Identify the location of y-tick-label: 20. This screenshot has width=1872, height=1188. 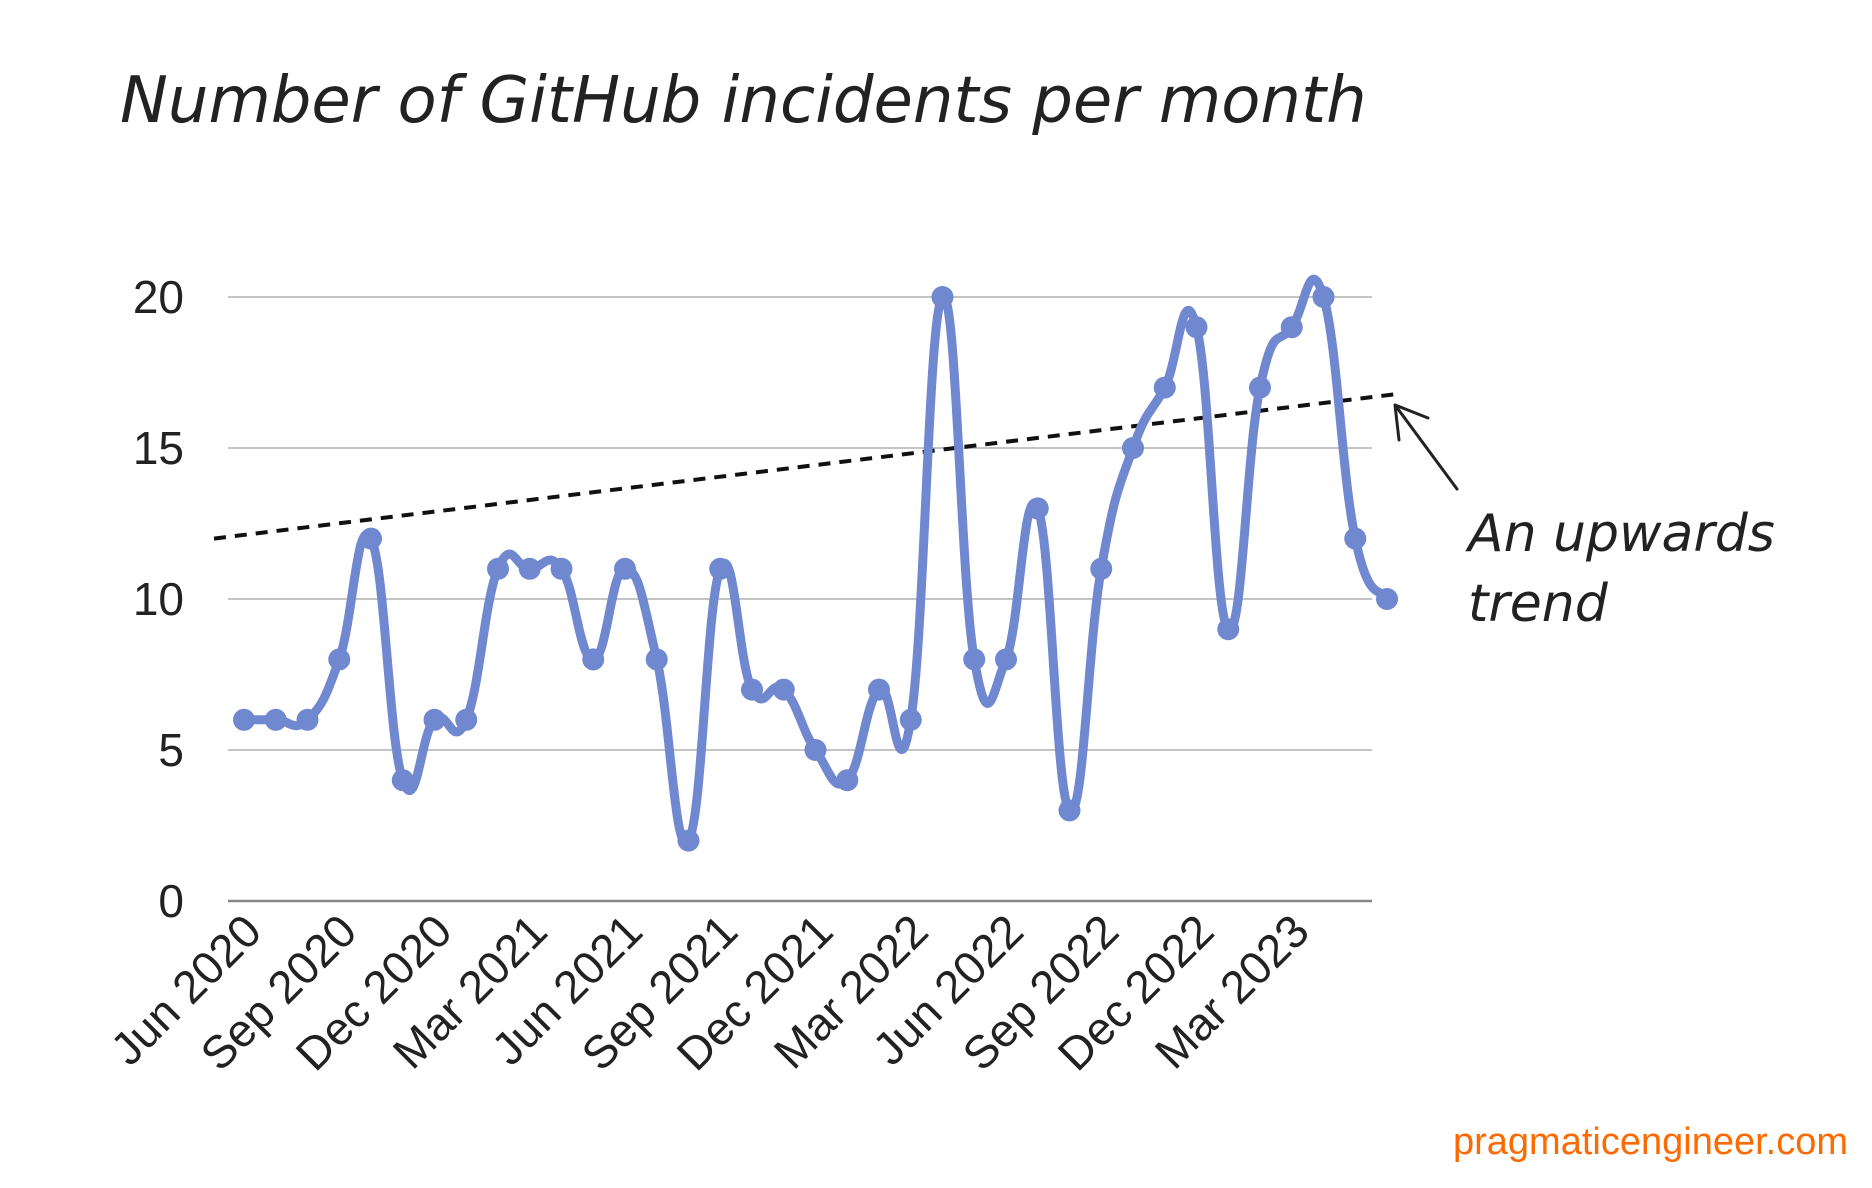
(158, 297).